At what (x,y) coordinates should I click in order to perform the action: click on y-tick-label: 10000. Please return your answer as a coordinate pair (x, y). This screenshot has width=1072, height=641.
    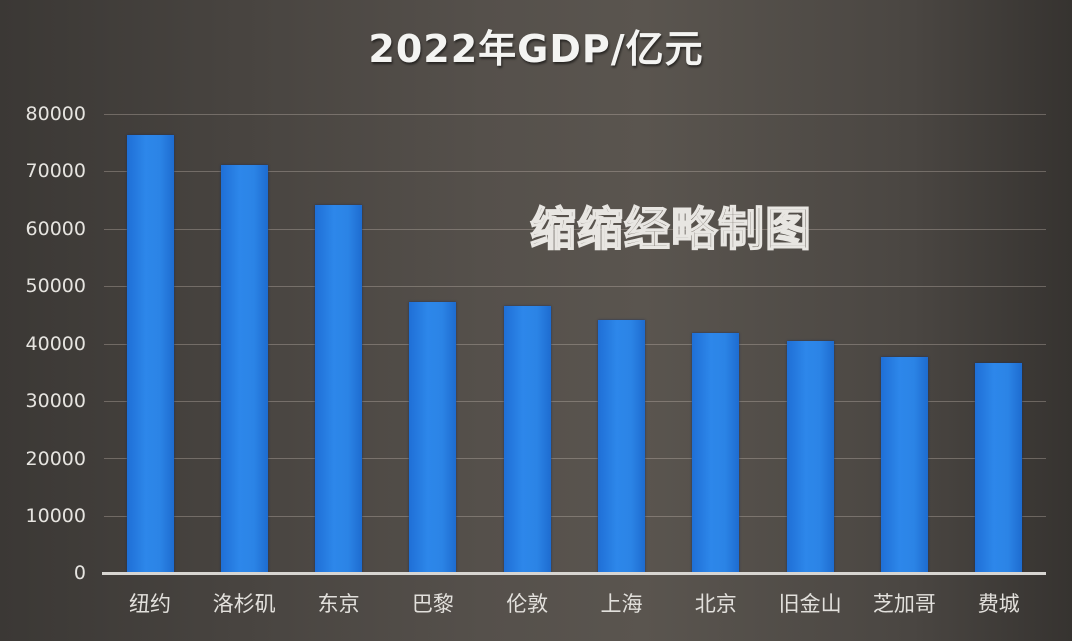
    Looking at the image, I should click on (55, 516).